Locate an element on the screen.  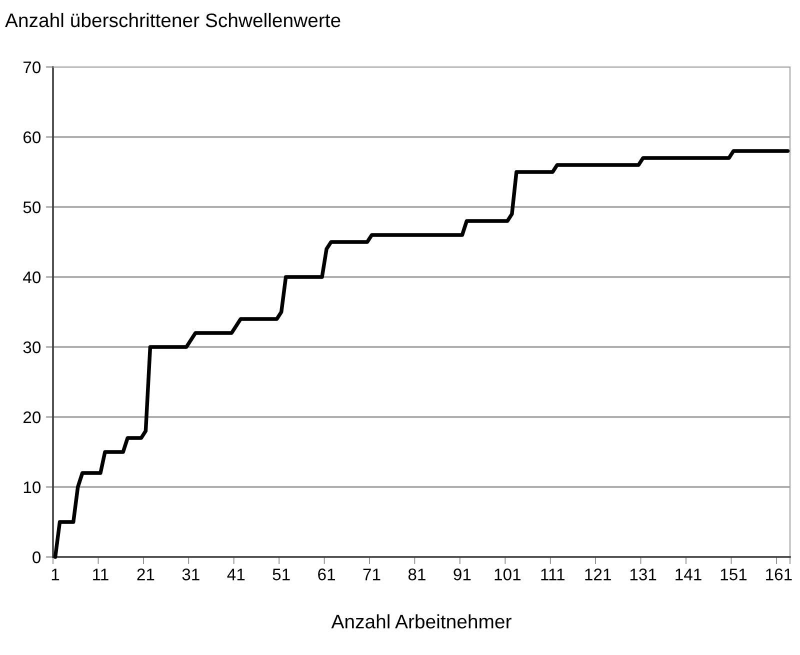
x-tick-label: 121 is located at coordinates (598, 574).